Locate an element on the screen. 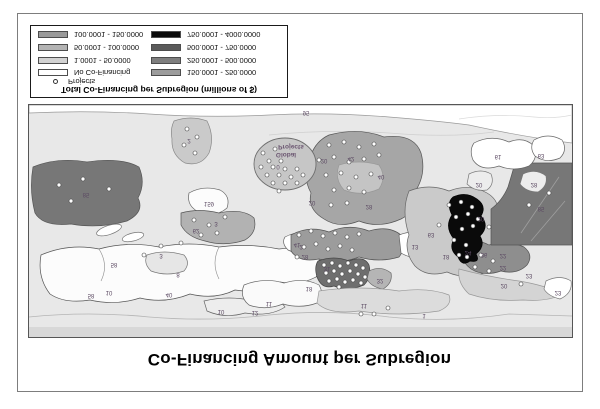 Image resolution: width=600 pixels, height=409 pixels. region-number: 3 is located at coordinates (161, 255).